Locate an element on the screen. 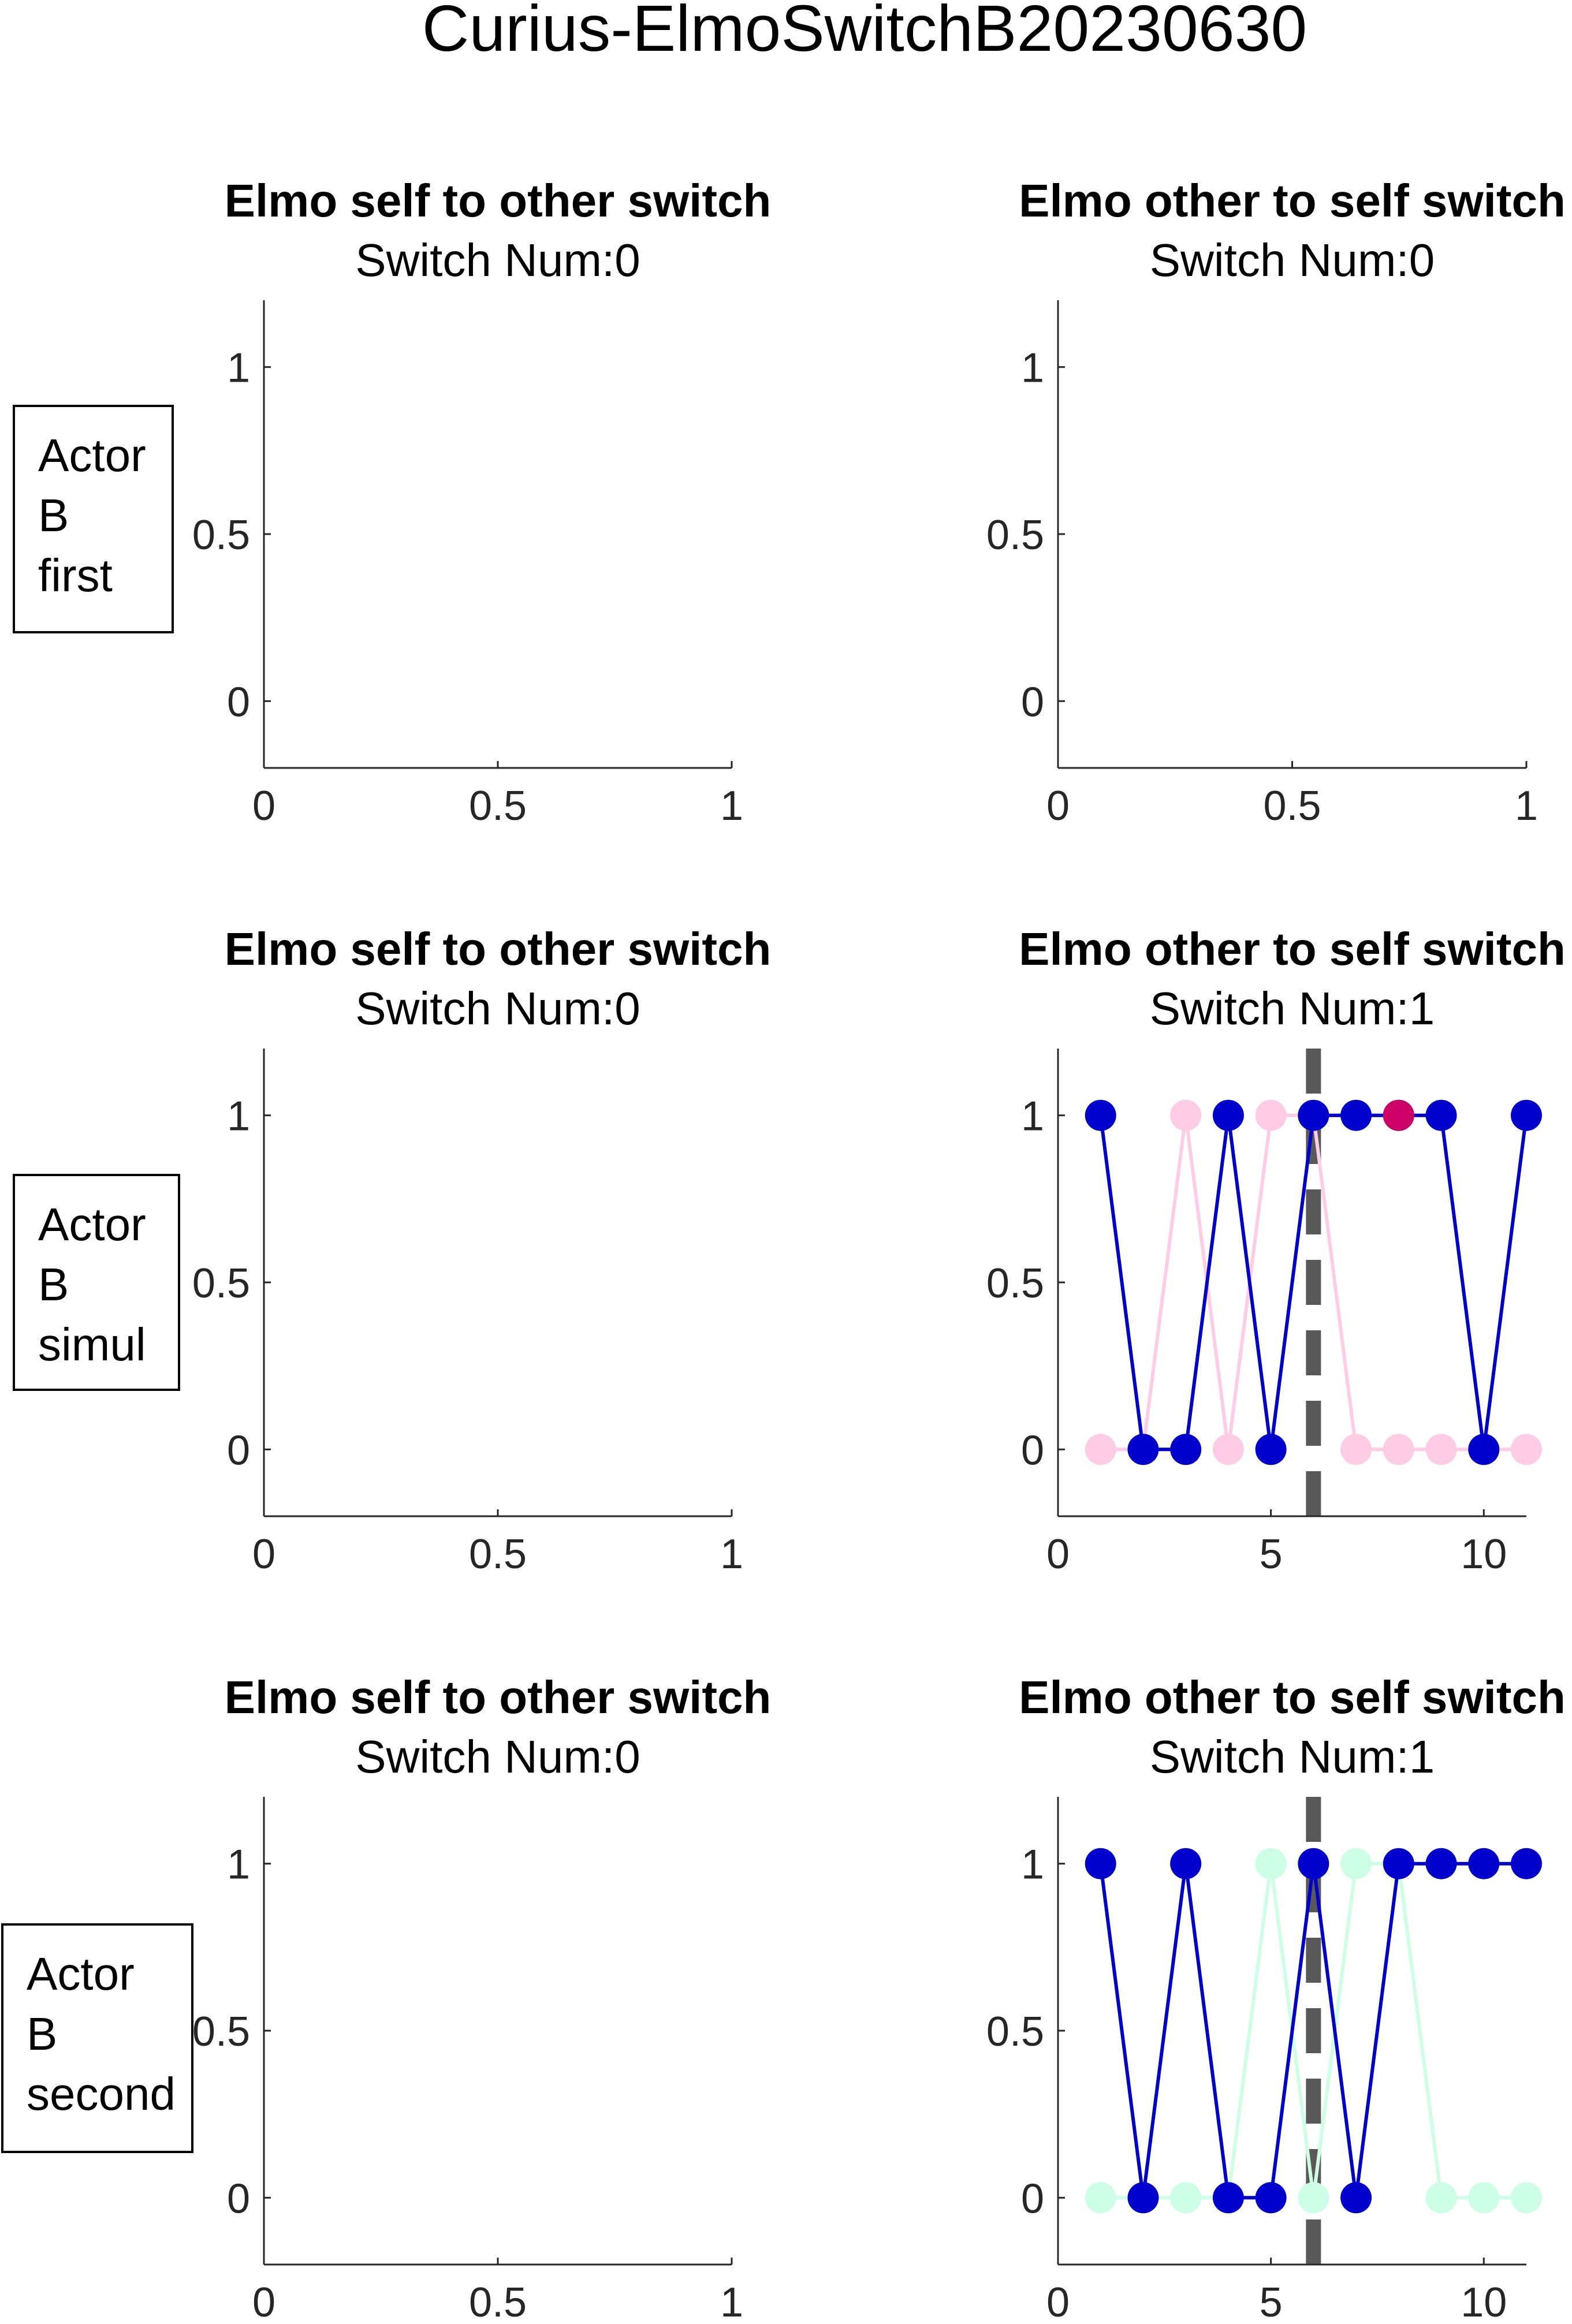  row-label-line: first is located at coordinates (75, 575).